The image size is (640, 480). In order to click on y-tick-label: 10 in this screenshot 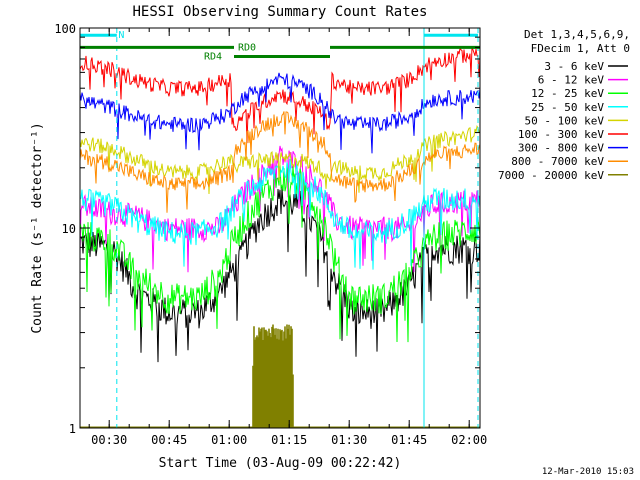, I will do `click(69, 229)`.